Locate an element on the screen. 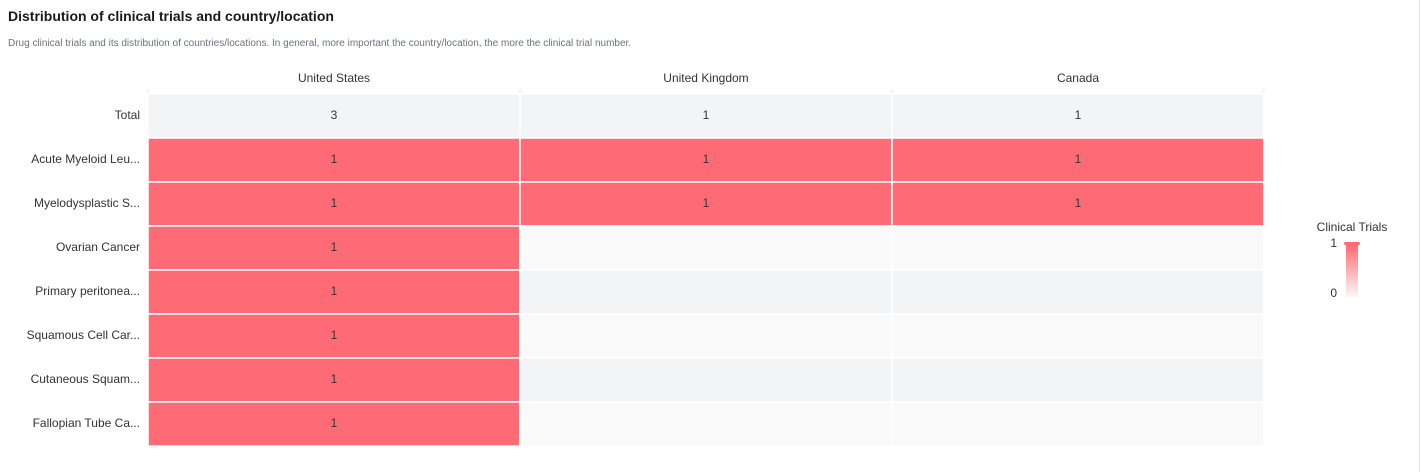 This screenshot has width=1421, height=472. column-header: United States is located at coordinates (334, 78).